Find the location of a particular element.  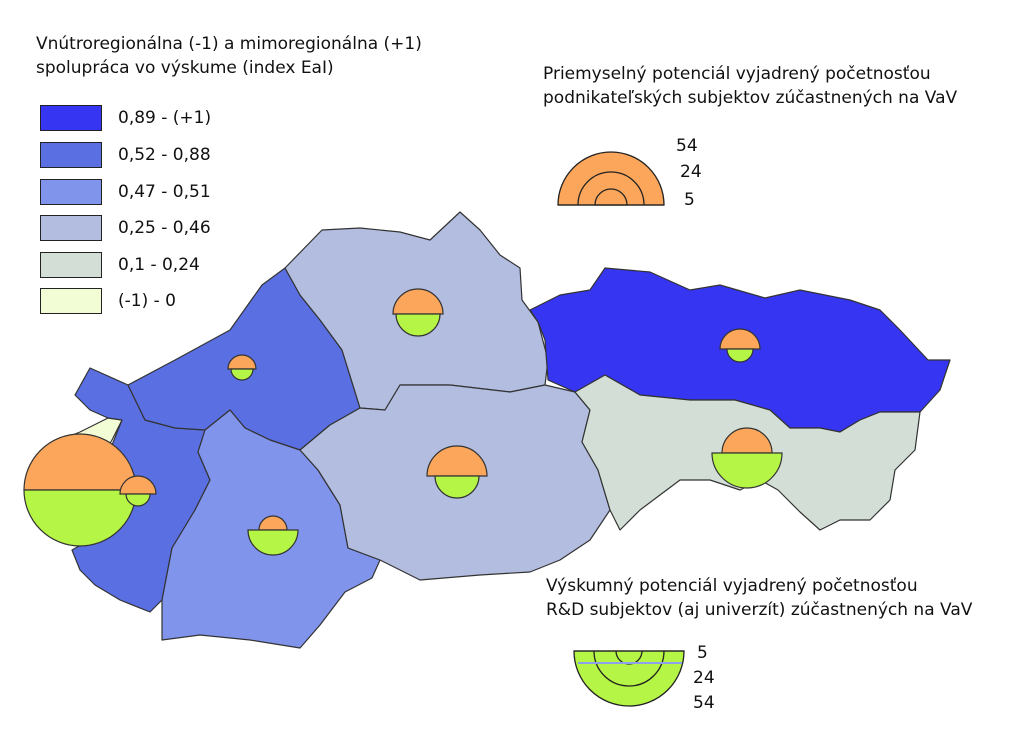

research-symbol-nitra is located at coordinates (273, 542).